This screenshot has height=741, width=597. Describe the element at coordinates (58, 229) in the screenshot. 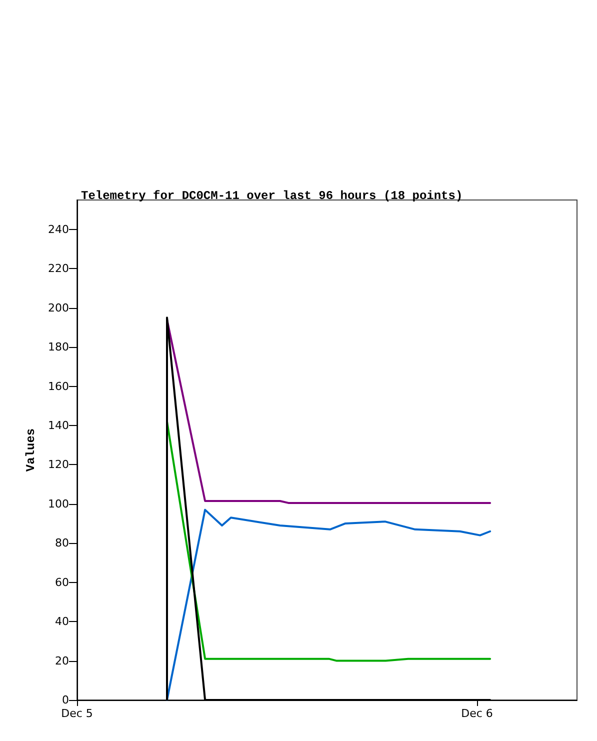

I see `y-tick-label: 240` at that location.